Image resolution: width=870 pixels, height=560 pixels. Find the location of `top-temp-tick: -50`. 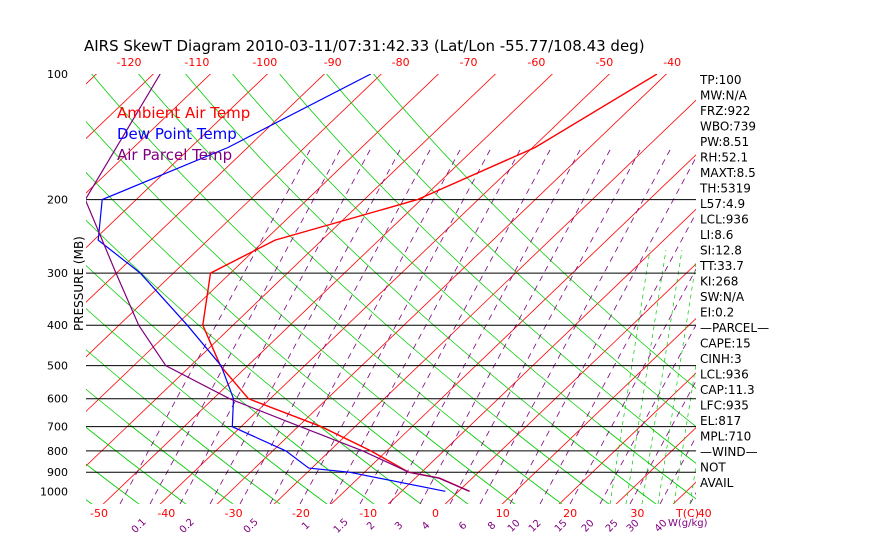

top-temp-tick: -50 is located at coordinates (604, 62).